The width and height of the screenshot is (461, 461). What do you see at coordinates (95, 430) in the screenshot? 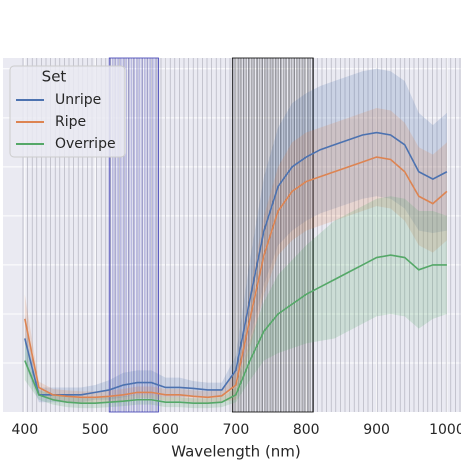
I see `x-tick-label: 500` at bounding box center [95, 430].